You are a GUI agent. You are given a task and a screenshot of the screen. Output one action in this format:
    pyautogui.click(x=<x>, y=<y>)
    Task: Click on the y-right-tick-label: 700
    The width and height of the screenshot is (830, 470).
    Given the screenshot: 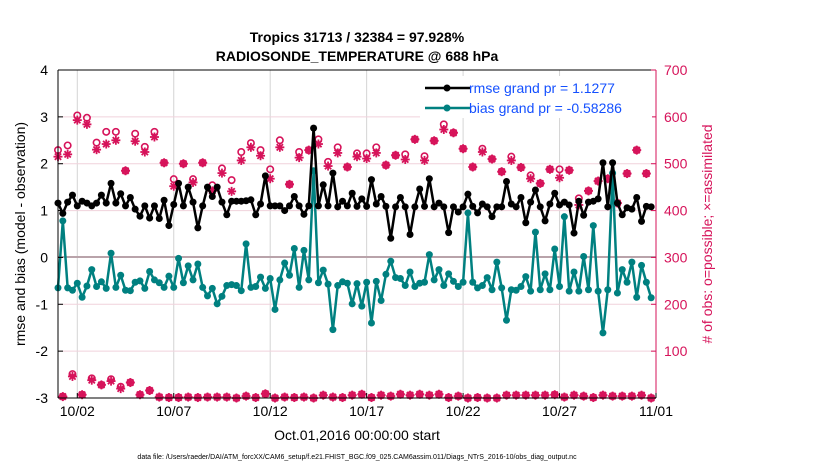 What is the action you would take?
    pyautogui.click(x=676, y=70)
    